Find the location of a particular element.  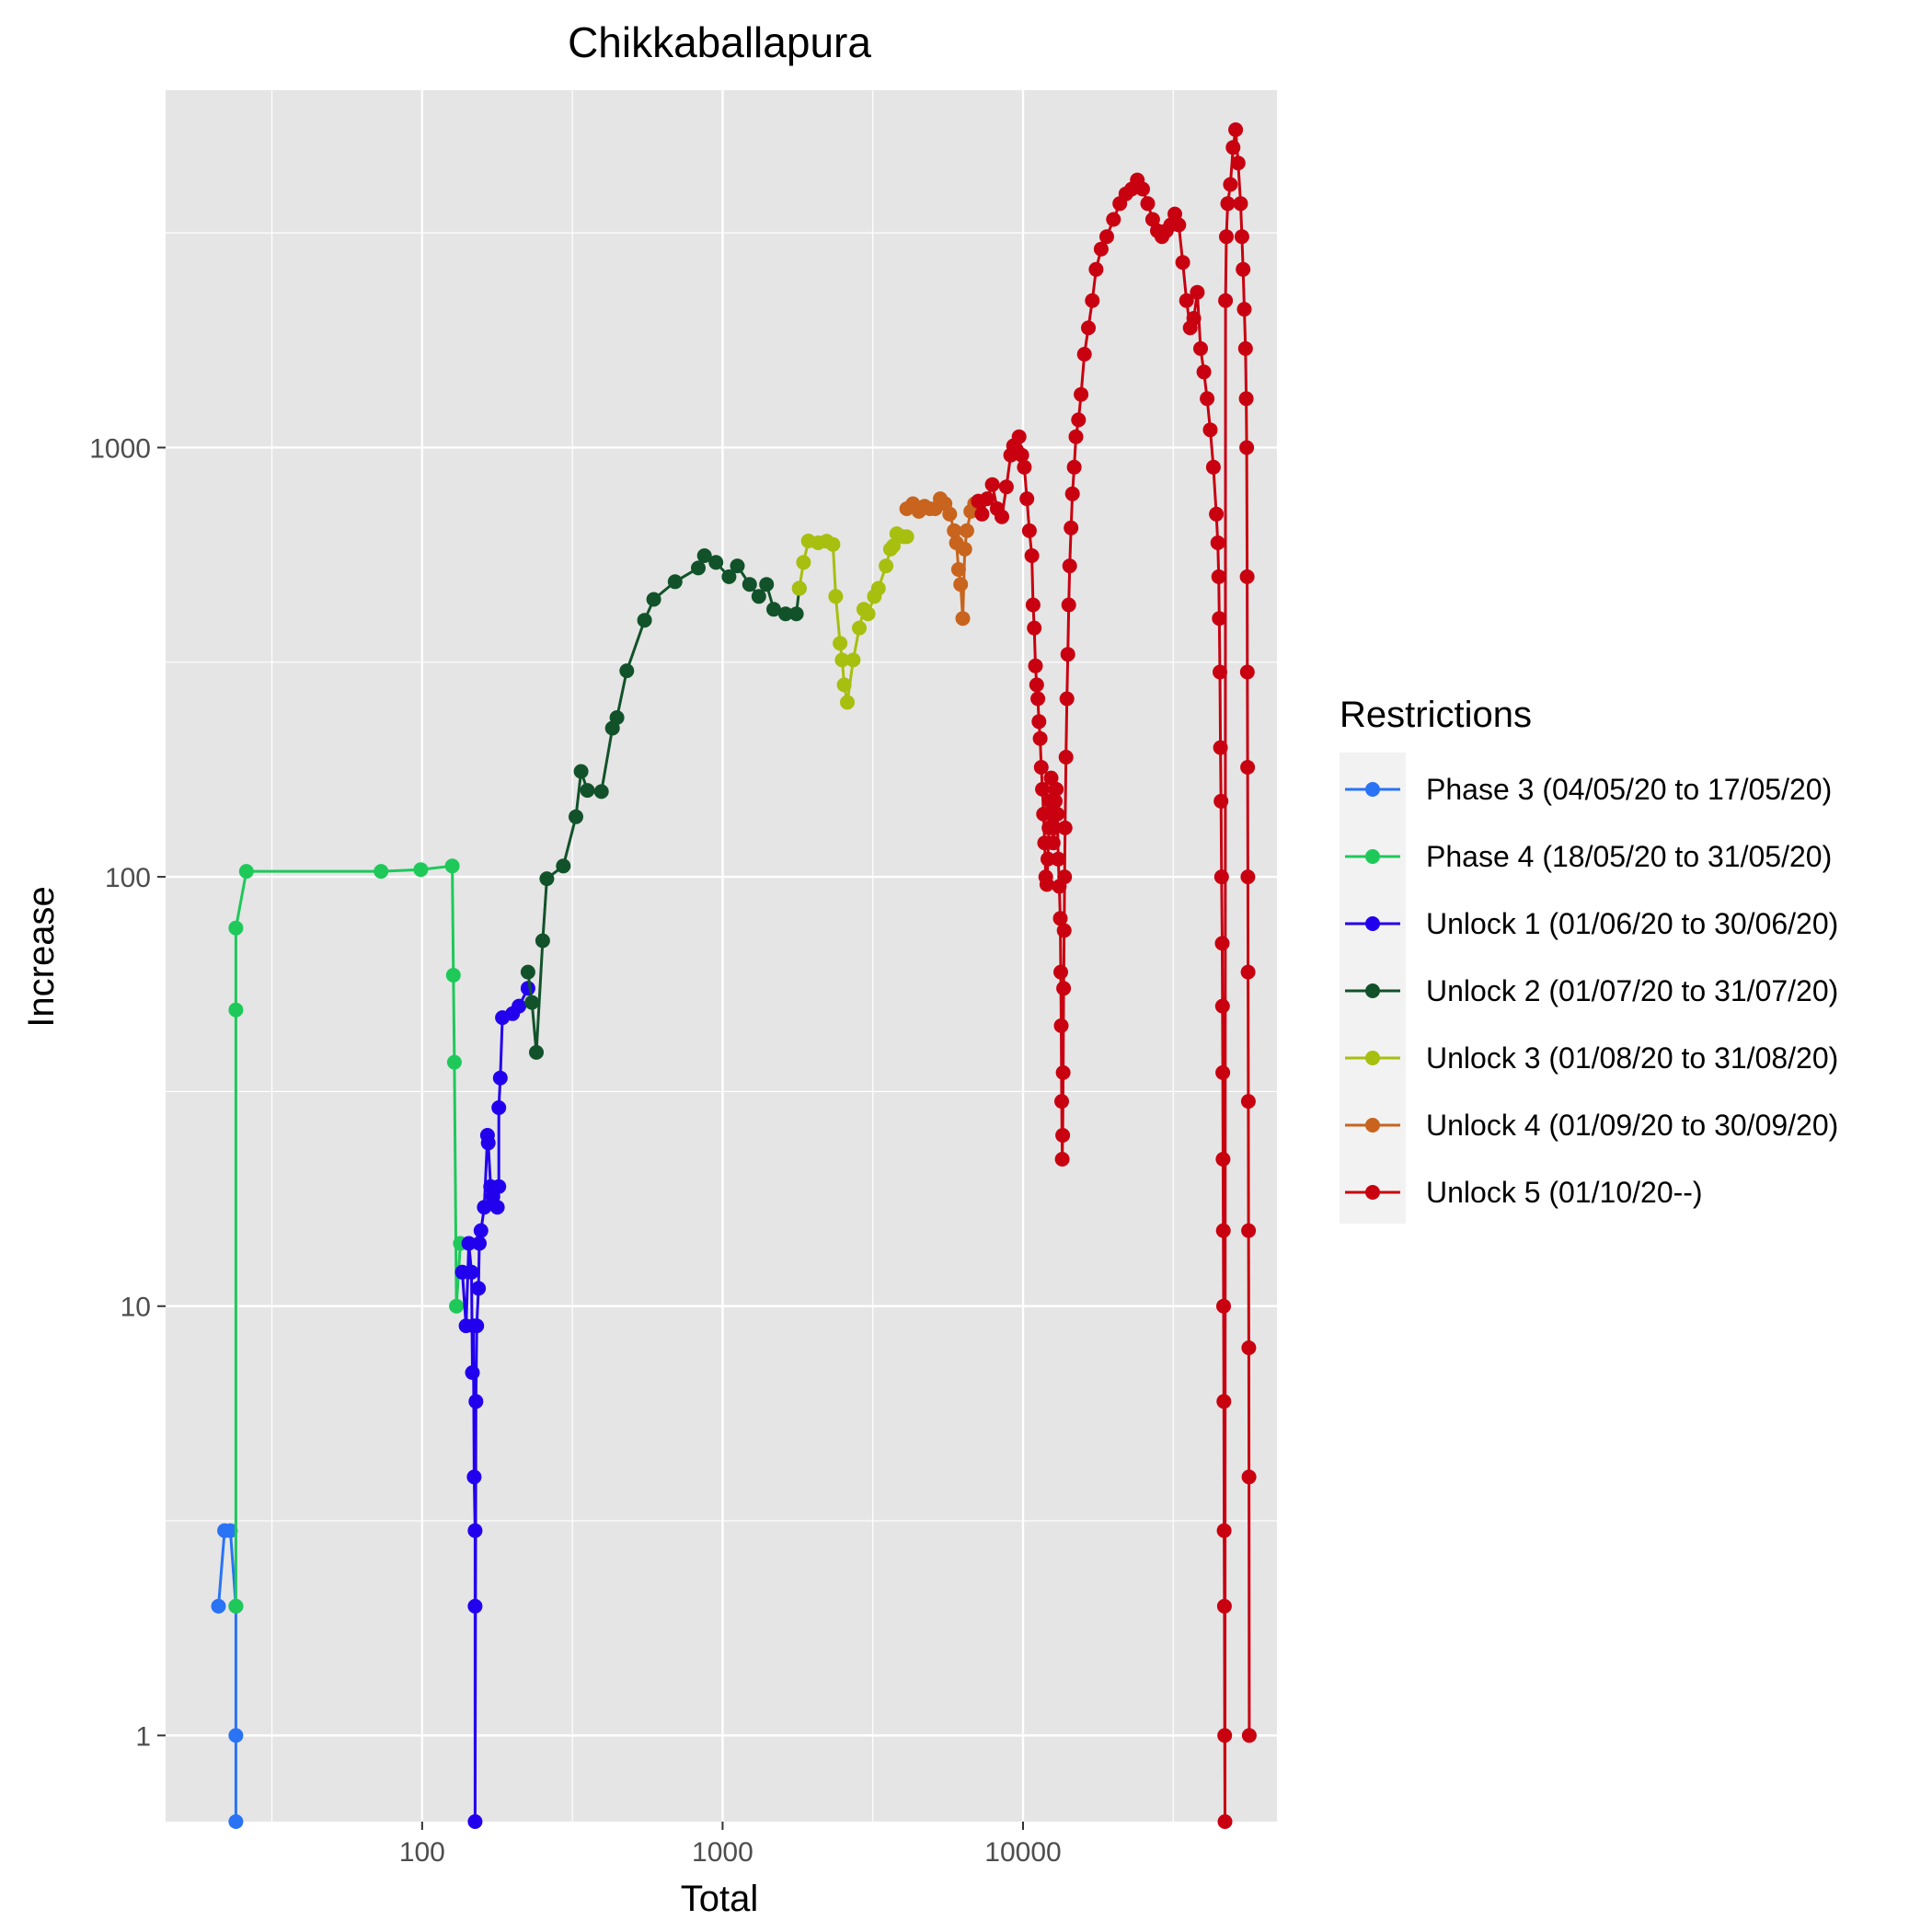

legend-title: Restrictions is located at coordinates (1436, 715).